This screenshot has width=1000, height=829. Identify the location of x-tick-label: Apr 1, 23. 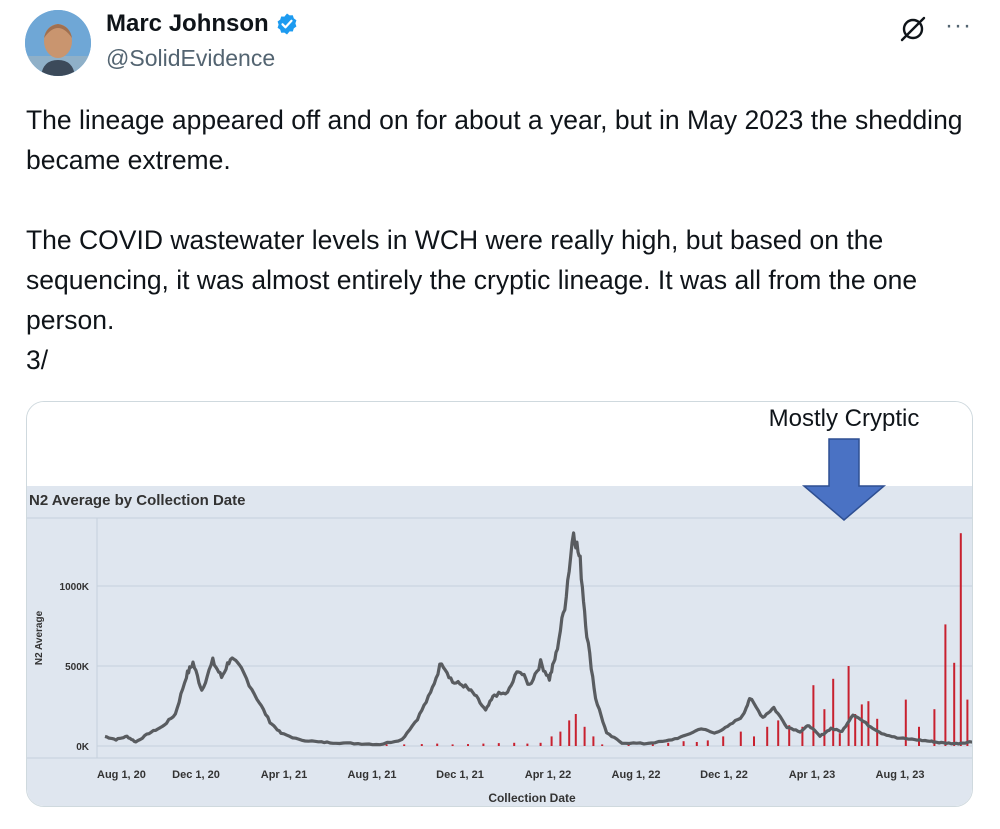
(812, 775).